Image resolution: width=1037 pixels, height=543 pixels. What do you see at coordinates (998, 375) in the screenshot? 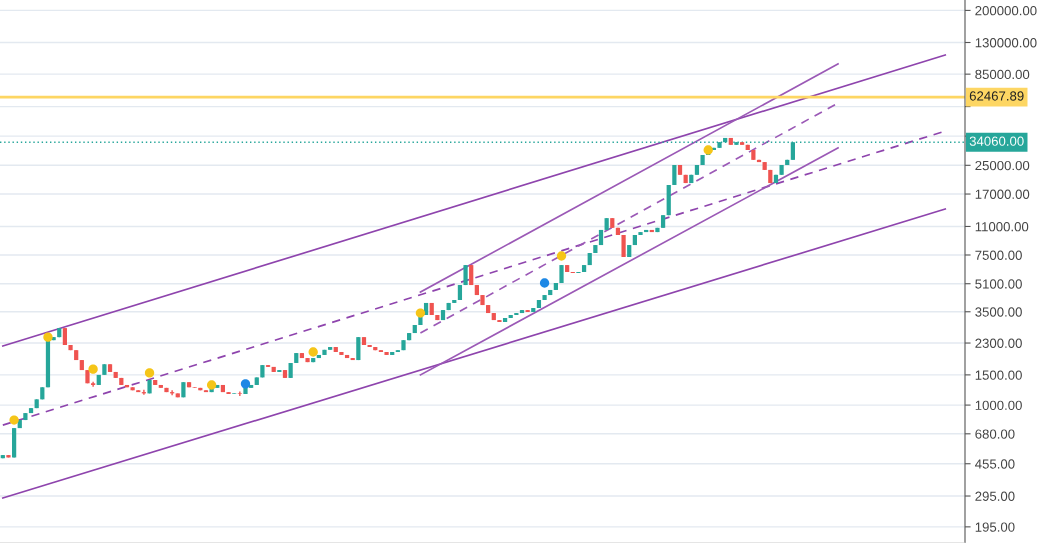
I see `y-tick-label: 1500.00` at bounding box center [998, 375].